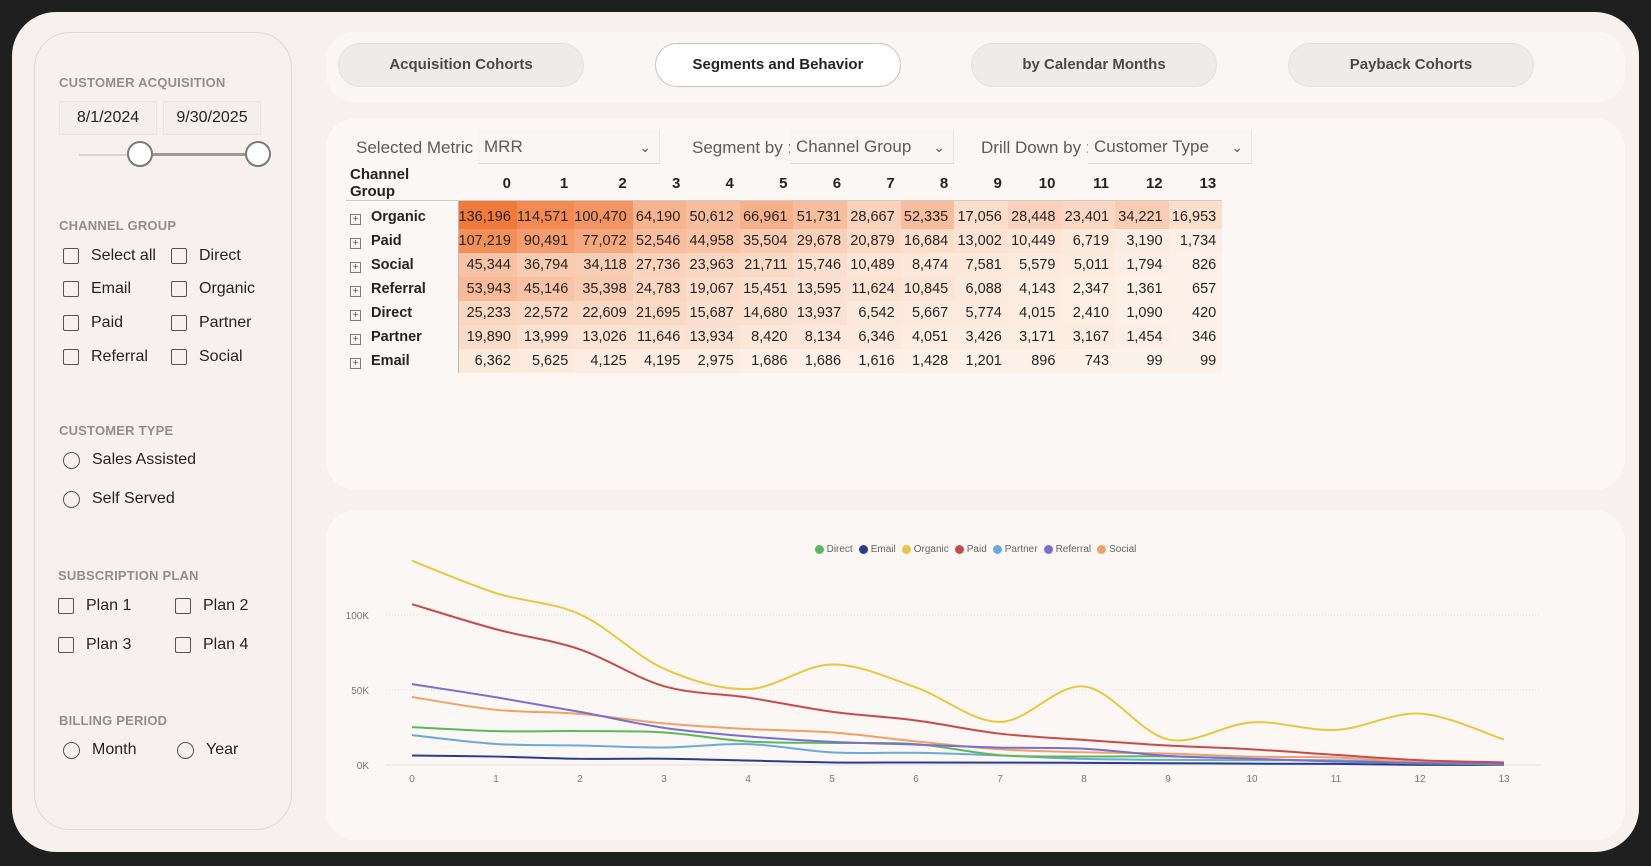 This screenshot has height=866, width=1651. I want to click on legend-label: Partner, so click(1021, 549).